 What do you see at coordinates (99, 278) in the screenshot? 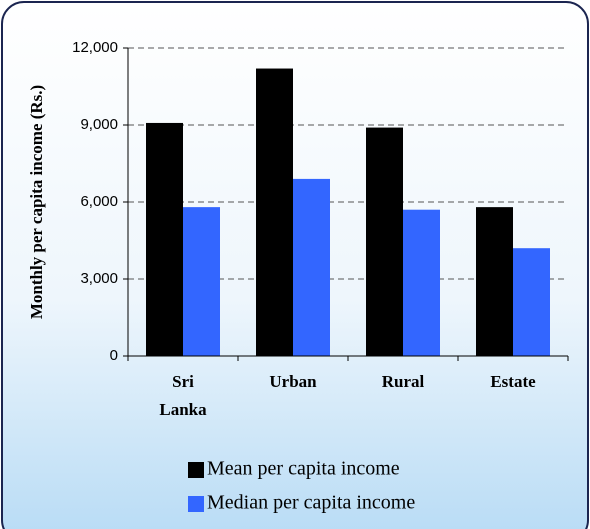
I see `y-tick-label: 3,000` at bounding box center [99, 278].